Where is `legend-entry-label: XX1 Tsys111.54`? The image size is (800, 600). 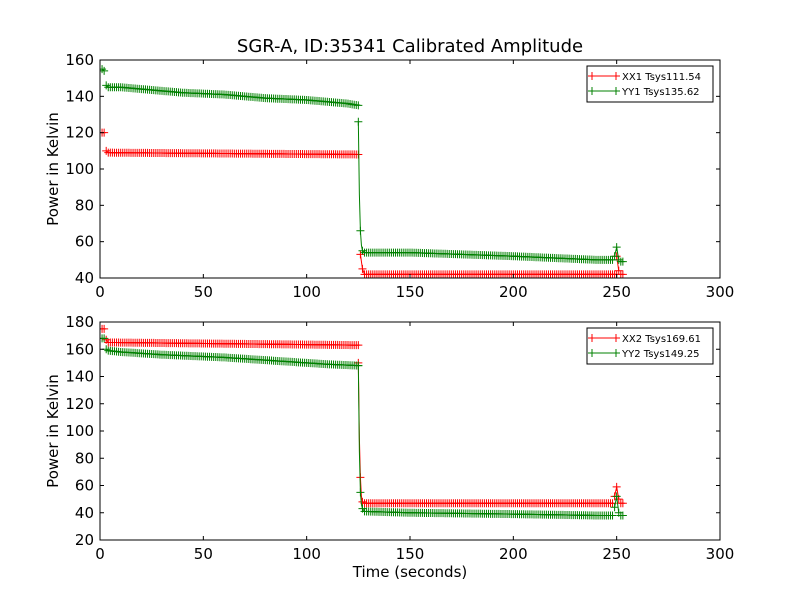
legend-entry-label: XX1 Tsys111.54 is located at coordinates (661, 77).